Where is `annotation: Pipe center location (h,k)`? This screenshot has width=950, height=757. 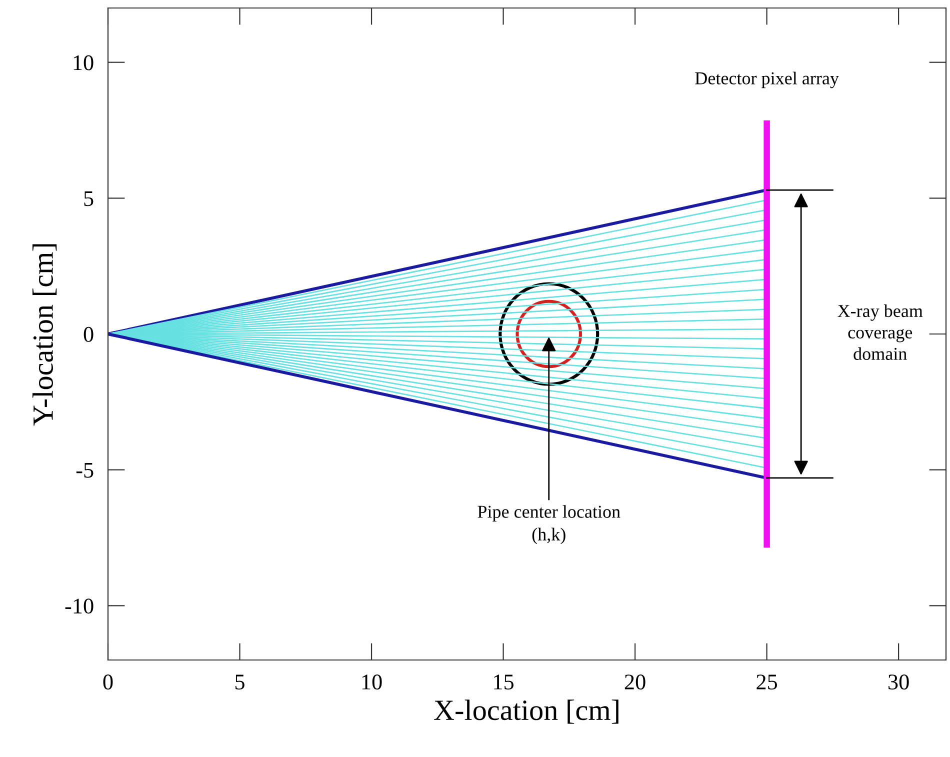
annotation: Pipe center location (h,k) is located at coordinates (549, 524).